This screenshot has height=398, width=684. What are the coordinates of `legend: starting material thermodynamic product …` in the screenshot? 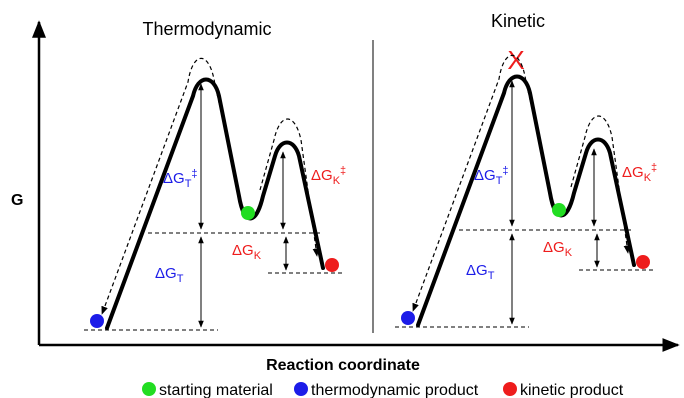 It's located at (383, 390).